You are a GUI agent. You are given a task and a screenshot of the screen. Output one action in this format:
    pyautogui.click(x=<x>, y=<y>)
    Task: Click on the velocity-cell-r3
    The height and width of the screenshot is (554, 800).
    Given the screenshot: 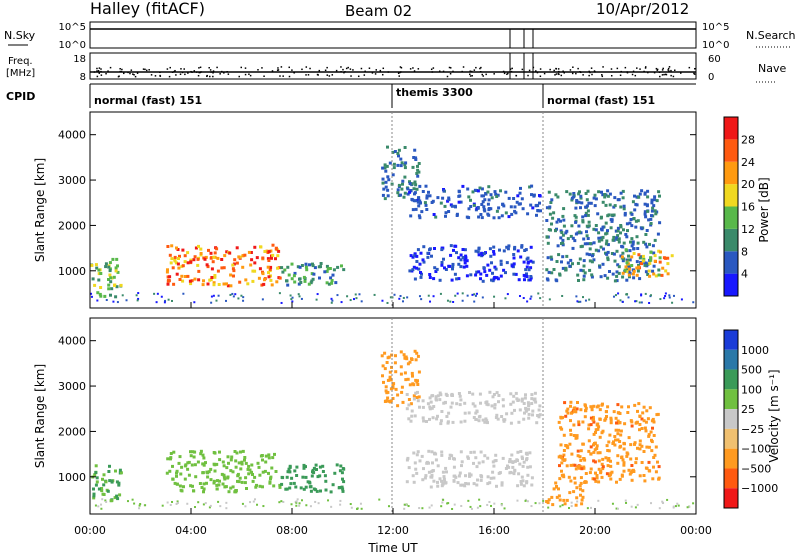 What is the action you would take?
    pyautogui.click(x=407, y=359)
    